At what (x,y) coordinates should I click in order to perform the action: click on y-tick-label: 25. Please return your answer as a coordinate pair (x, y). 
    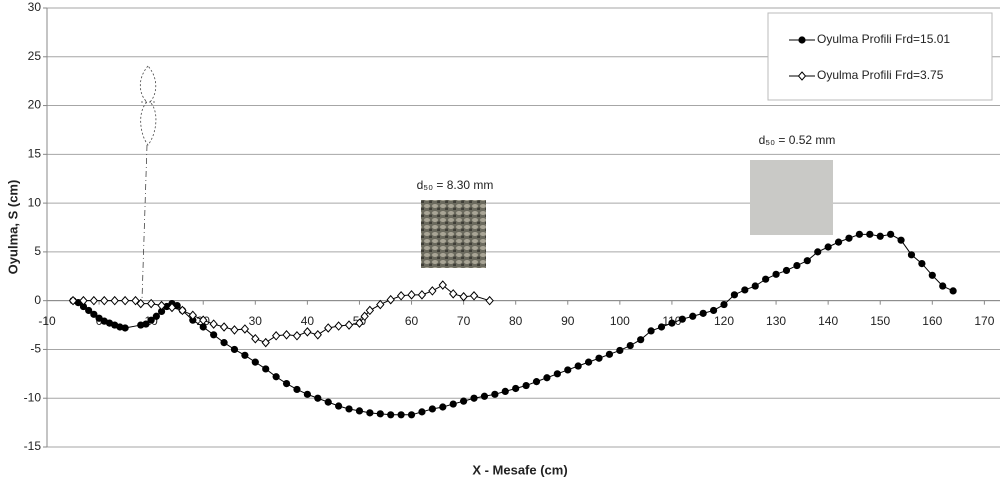
    Looking at the image, I should click on (35, 56).